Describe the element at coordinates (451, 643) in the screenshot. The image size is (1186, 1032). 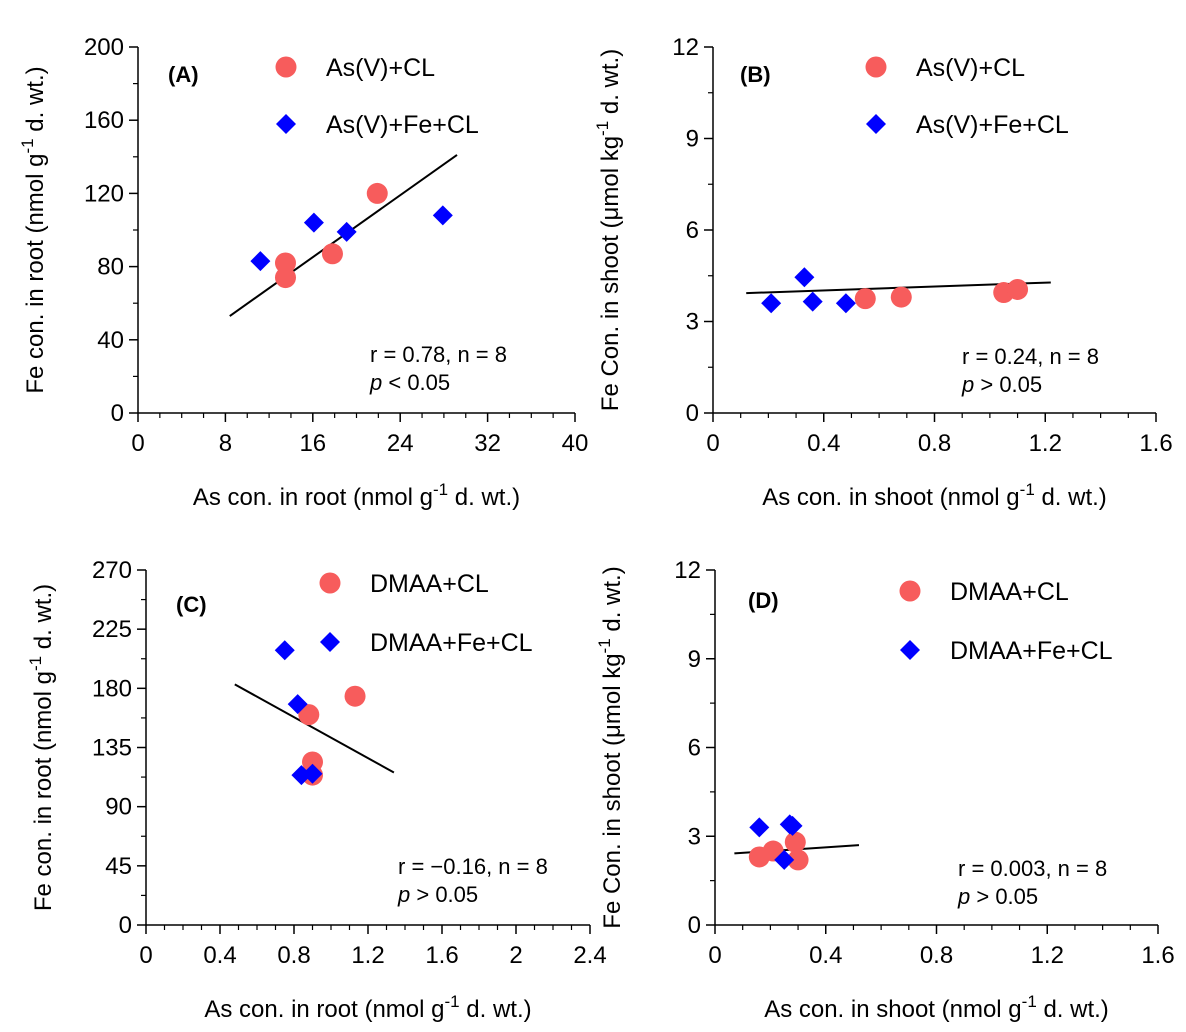
I see `legend-label: DMAA+Fe+CL` at that location.